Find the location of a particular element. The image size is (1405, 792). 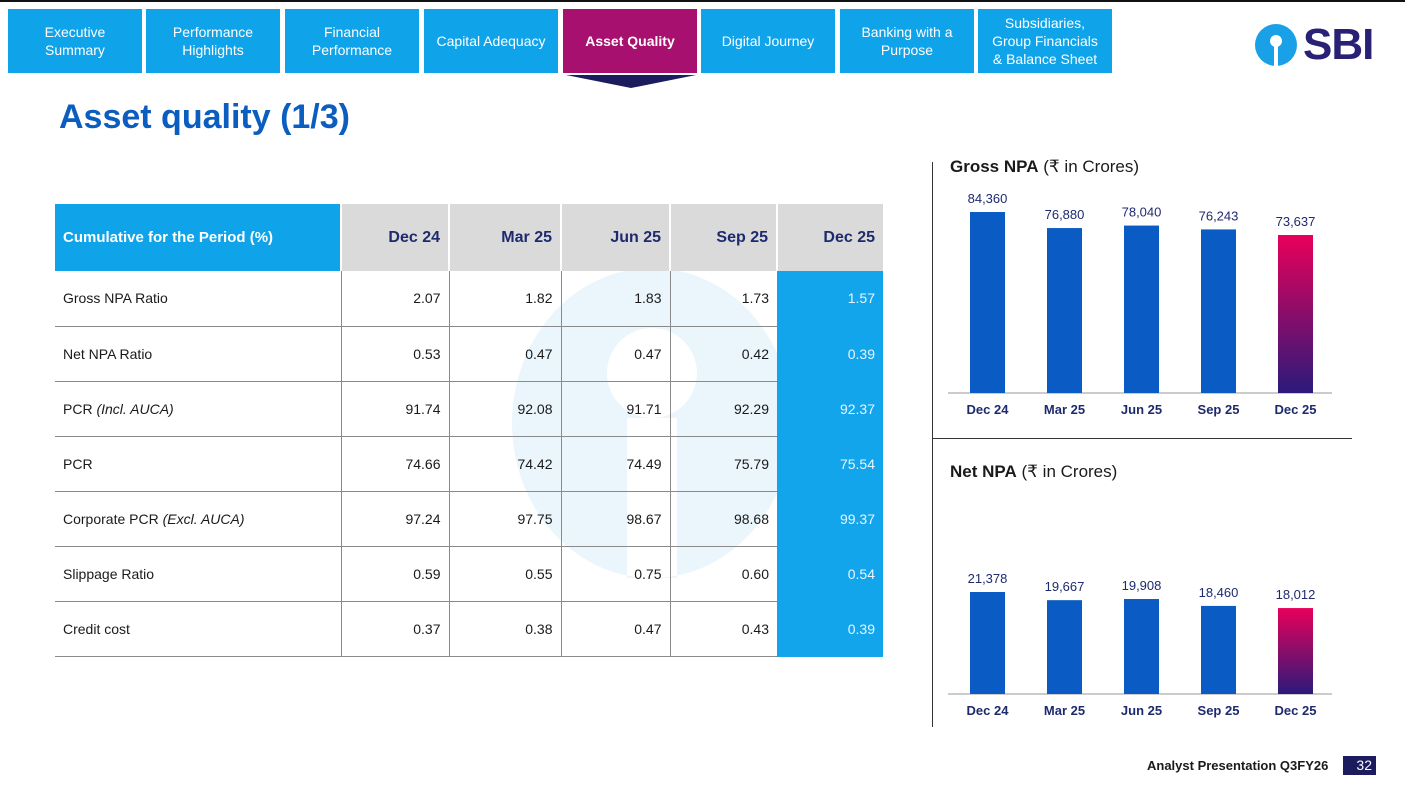

table-cell: 92.08 is located at coordinates (504, 409).